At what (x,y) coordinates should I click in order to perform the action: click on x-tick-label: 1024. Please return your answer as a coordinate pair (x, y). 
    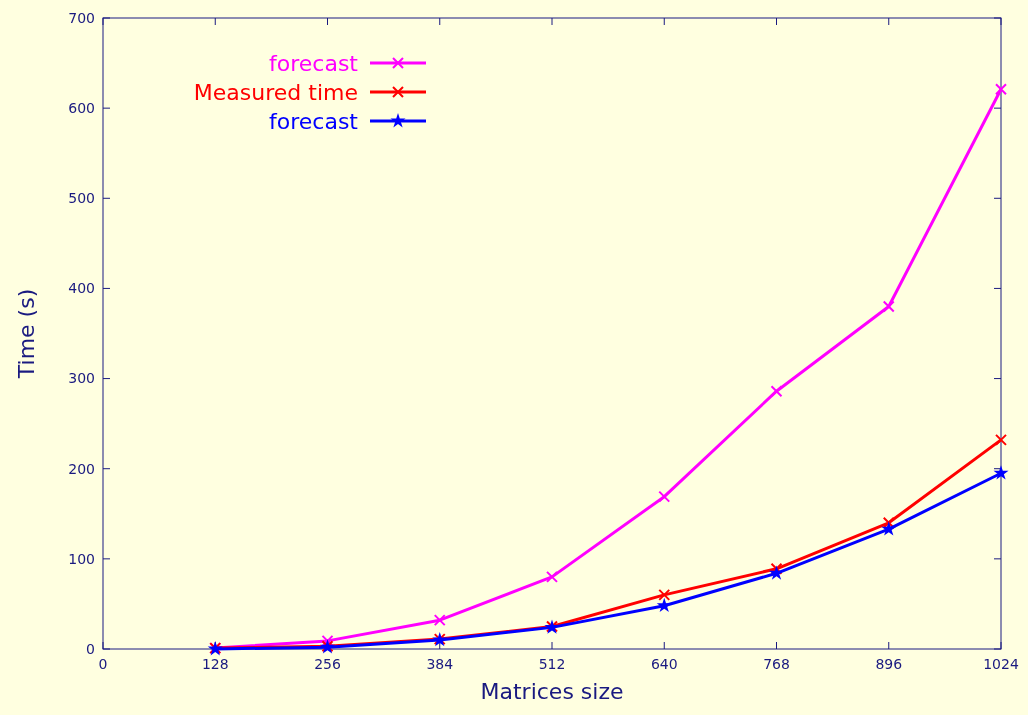
    Looking at the image, I should click on (1001, 664).